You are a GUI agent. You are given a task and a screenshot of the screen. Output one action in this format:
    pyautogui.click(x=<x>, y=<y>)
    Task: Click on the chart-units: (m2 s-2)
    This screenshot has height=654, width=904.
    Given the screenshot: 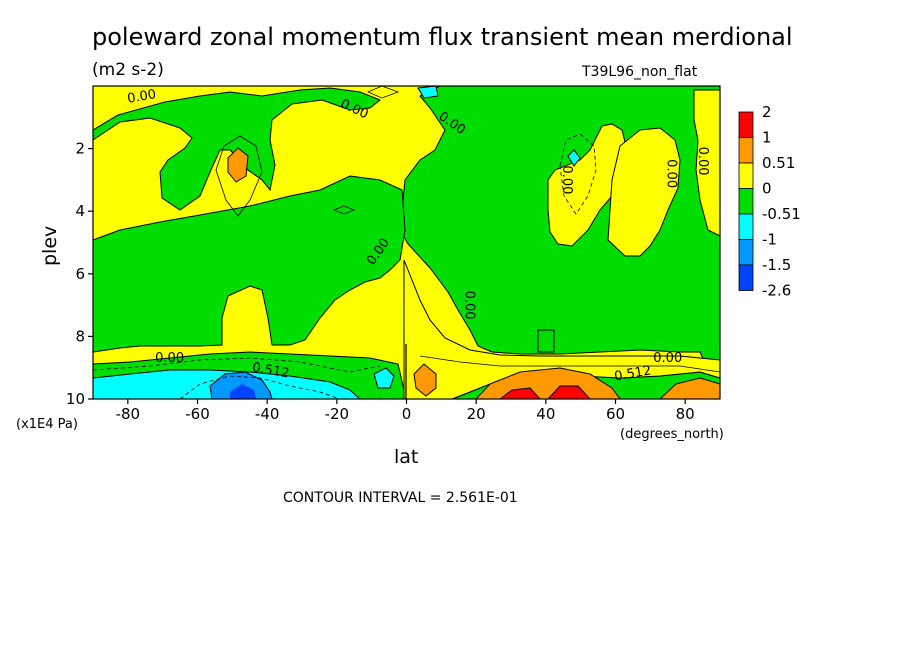 What is the action you would take?
    pyautogui.click(x=128, y=70)
    